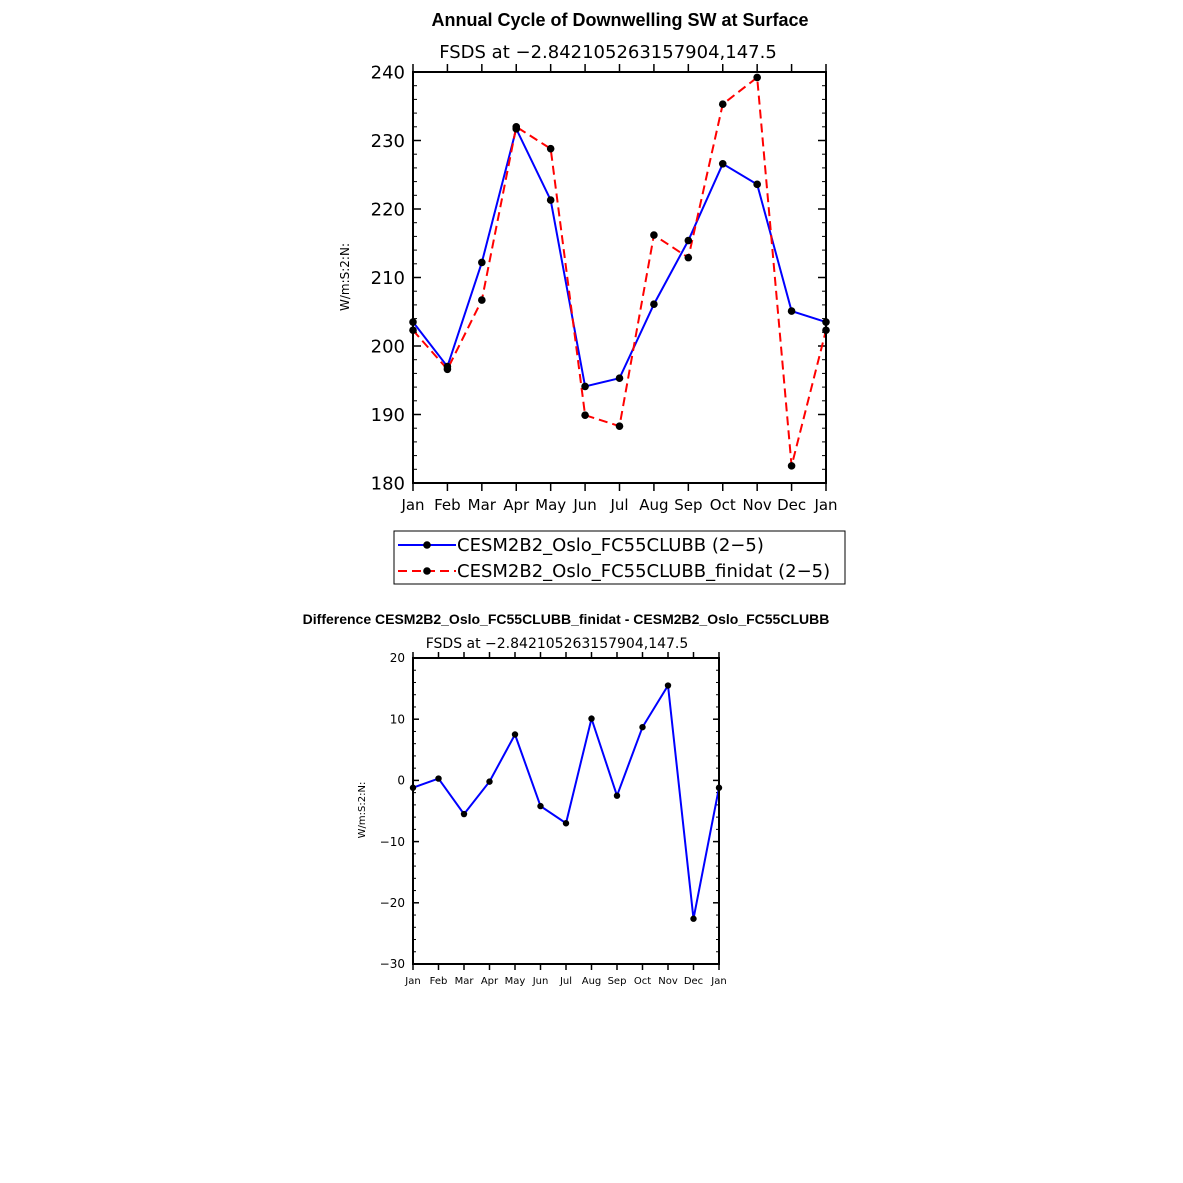 Image resolution: width=1183 pixels, height=1183 pixels. What do you see at coordinates (388, 141) in the screenshot?
I see `y-tick-label: 230` at bounding box center [388, 141].